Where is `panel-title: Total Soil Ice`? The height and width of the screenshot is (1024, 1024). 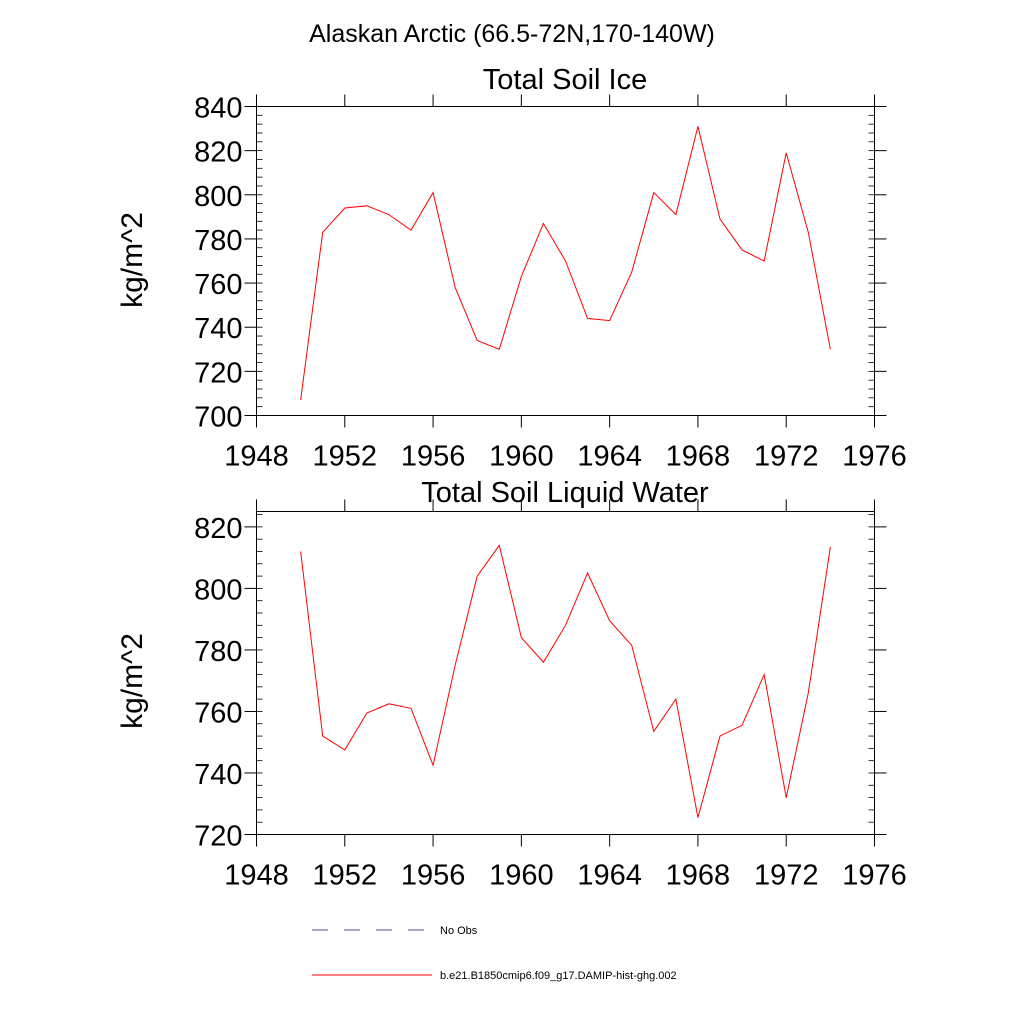
panel-title: Total Soil Ice is located at coordinates (565, 80).